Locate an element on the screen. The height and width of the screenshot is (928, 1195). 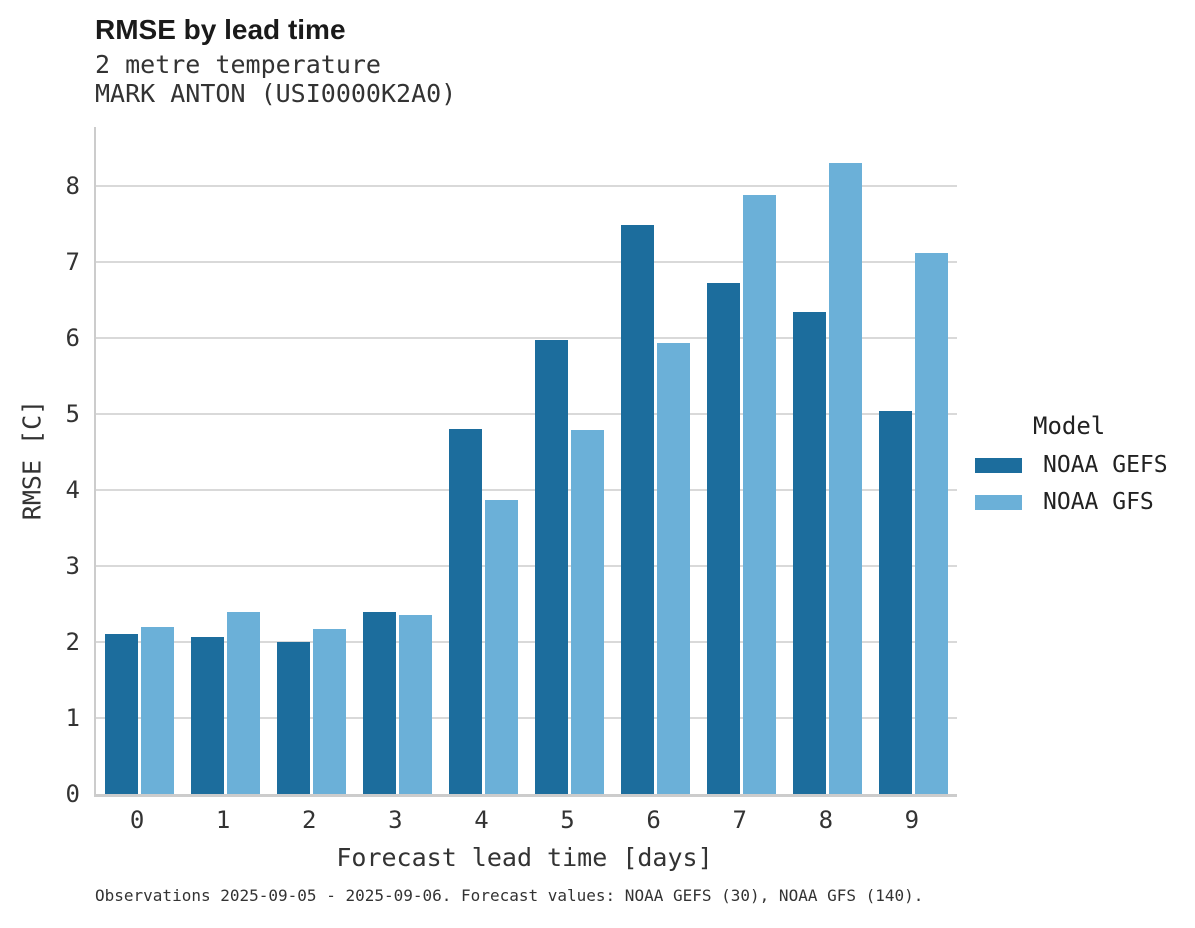
legend-title: Model is located at coordinates (1069, 426).